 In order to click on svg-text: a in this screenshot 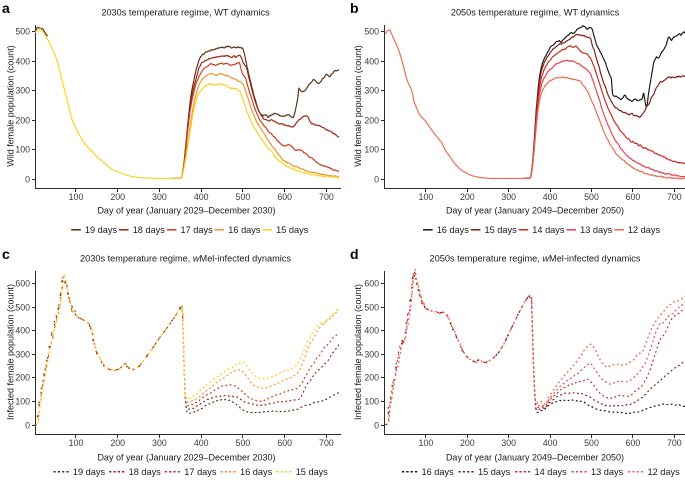, I will do `click(6, 8)`.